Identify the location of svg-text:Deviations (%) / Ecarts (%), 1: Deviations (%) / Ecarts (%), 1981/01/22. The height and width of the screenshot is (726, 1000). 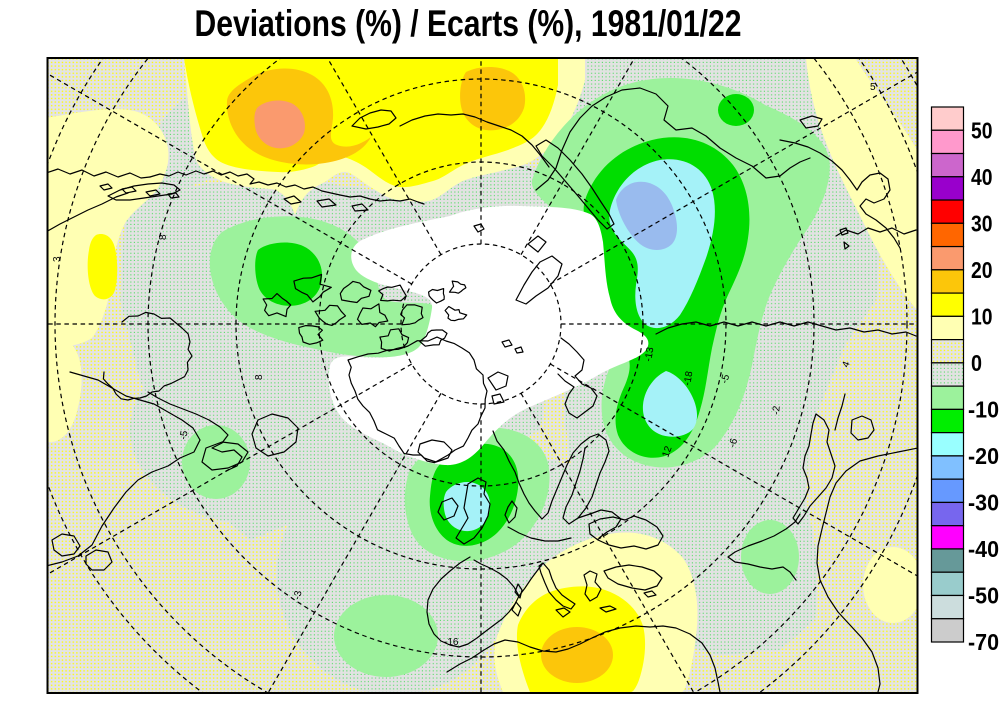
(468, 23).